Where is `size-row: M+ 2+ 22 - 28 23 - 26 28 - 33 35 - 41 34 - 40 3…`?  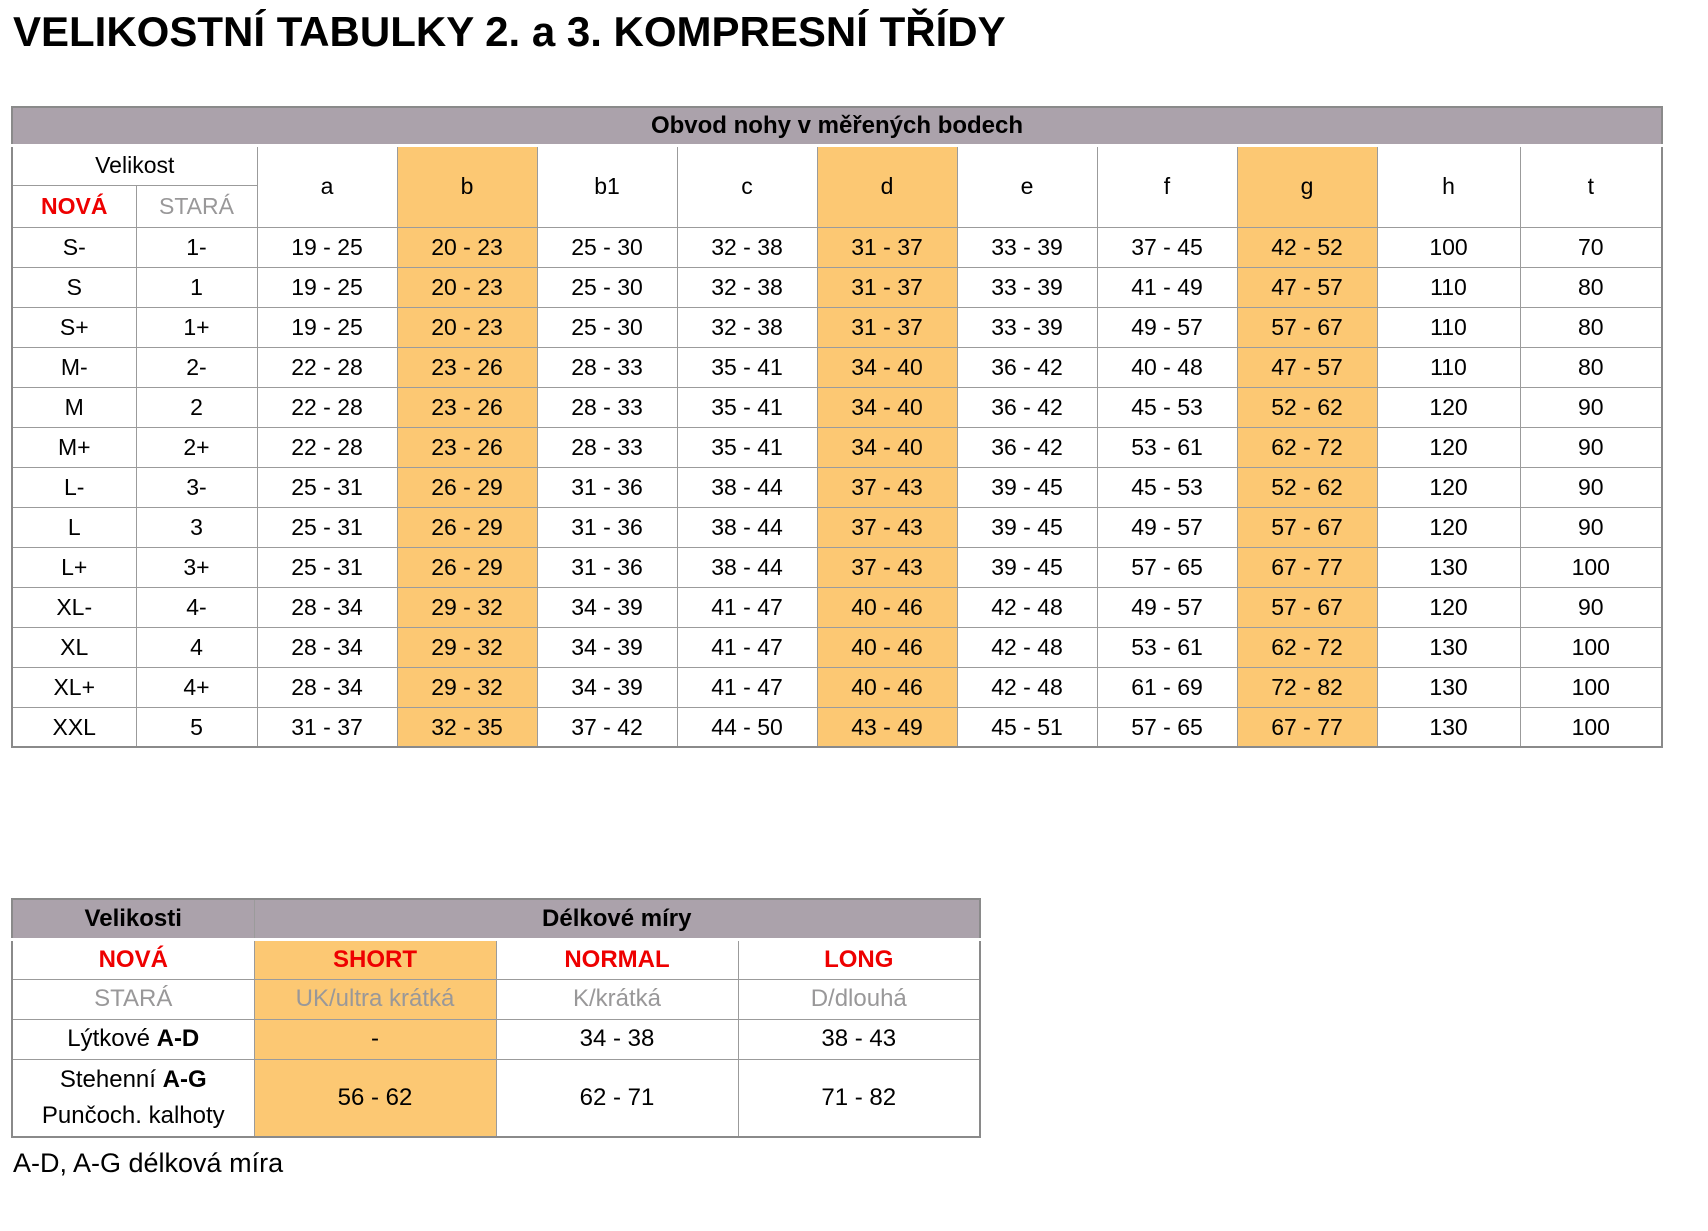 size-row: M+ 2+ 22 - 28 23 - 26 28 - 33 35 - 41 34 - 40 3… is located at coordinates (837, 447).